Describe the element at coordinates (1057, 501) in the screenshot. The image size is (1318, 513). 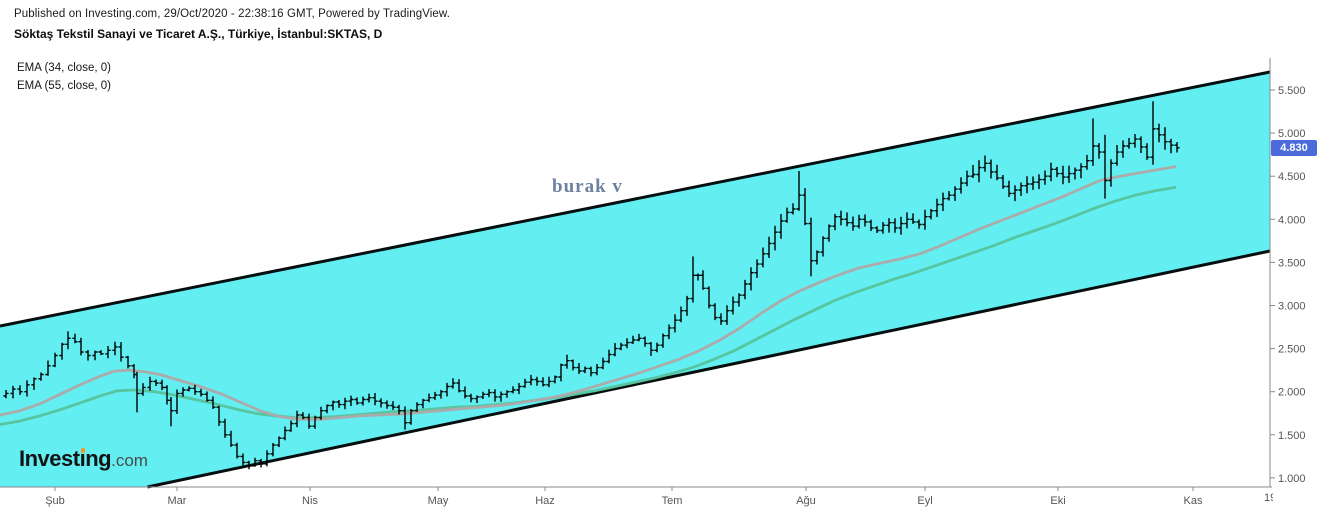
I see `month-tick-label: Eki` at that location.